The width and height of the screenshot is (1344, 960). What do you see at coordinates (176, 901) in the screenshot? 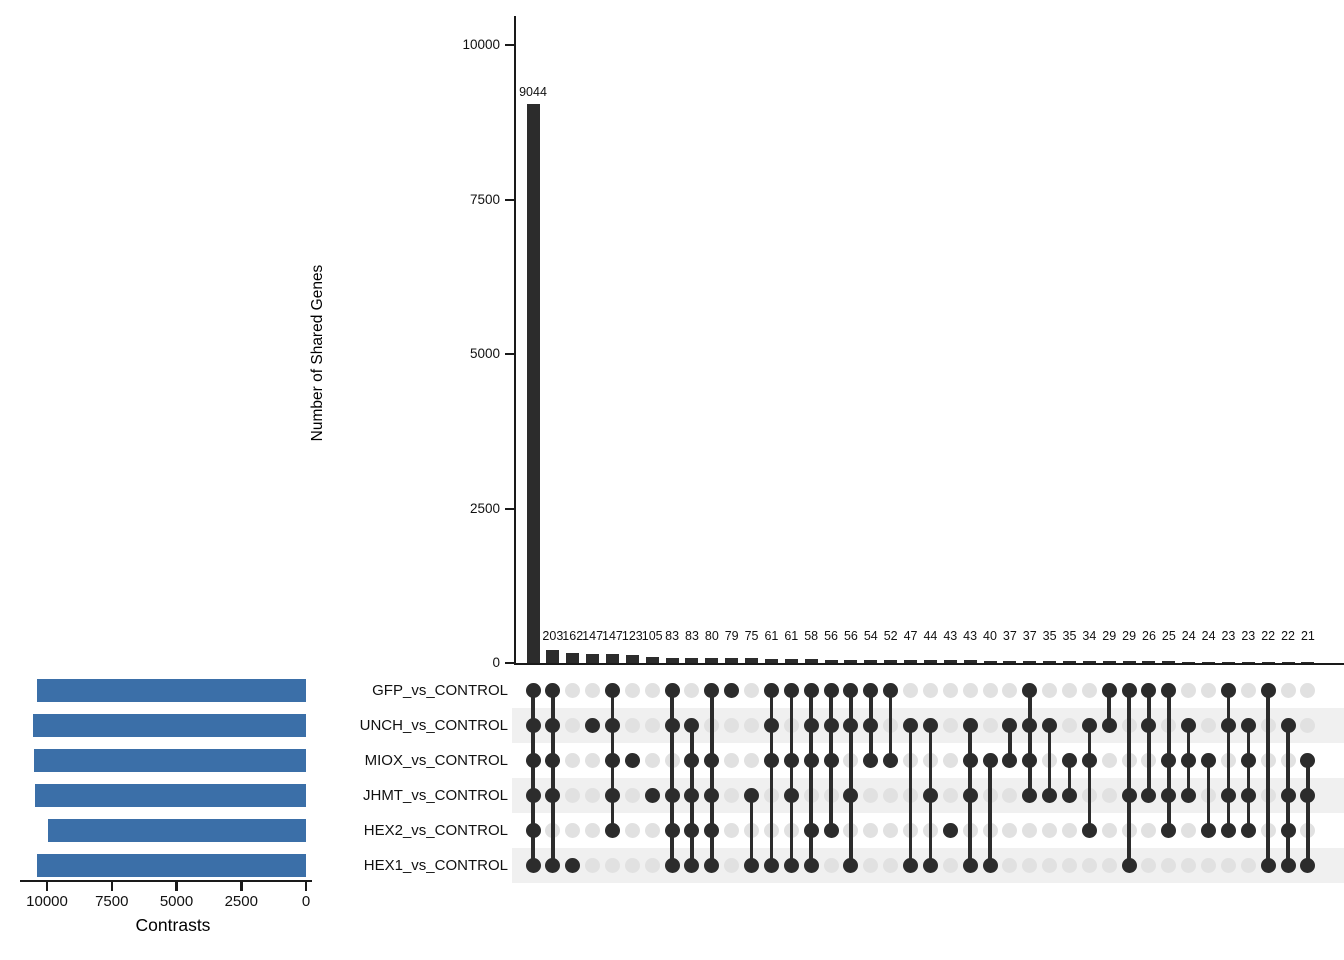
I see `set-size-tick-label: 5000` at bounding box center [176, 901].